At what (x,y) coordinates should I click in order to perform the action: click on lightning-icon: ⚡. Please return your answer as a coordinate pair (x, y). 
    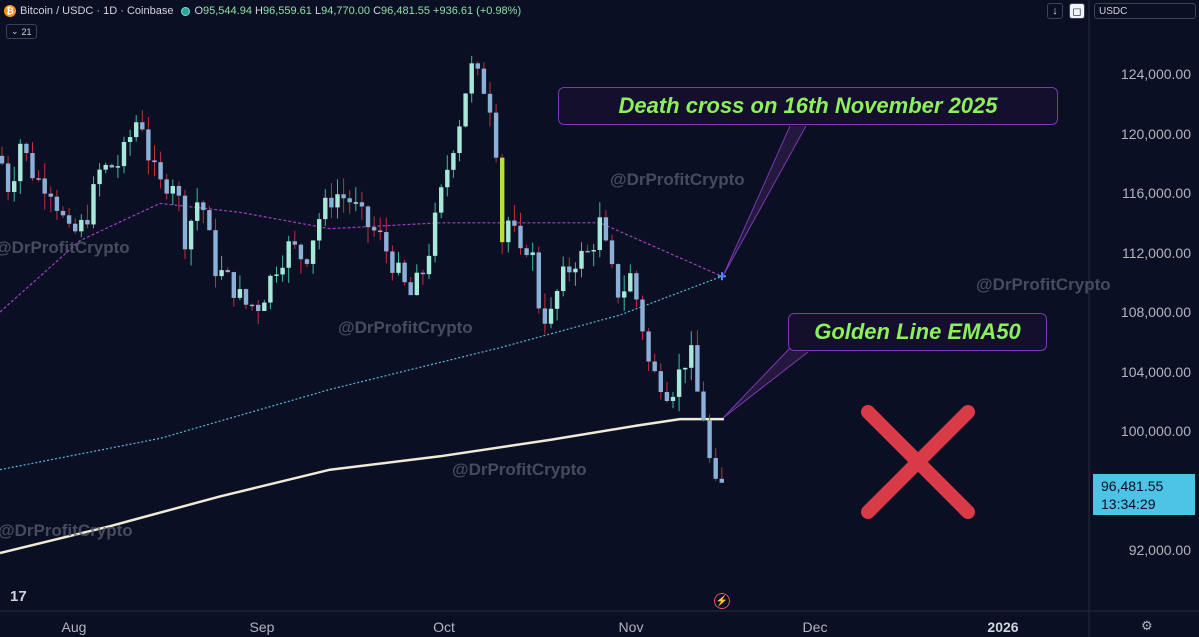
    Looking at the image, I should click on (722, 601).